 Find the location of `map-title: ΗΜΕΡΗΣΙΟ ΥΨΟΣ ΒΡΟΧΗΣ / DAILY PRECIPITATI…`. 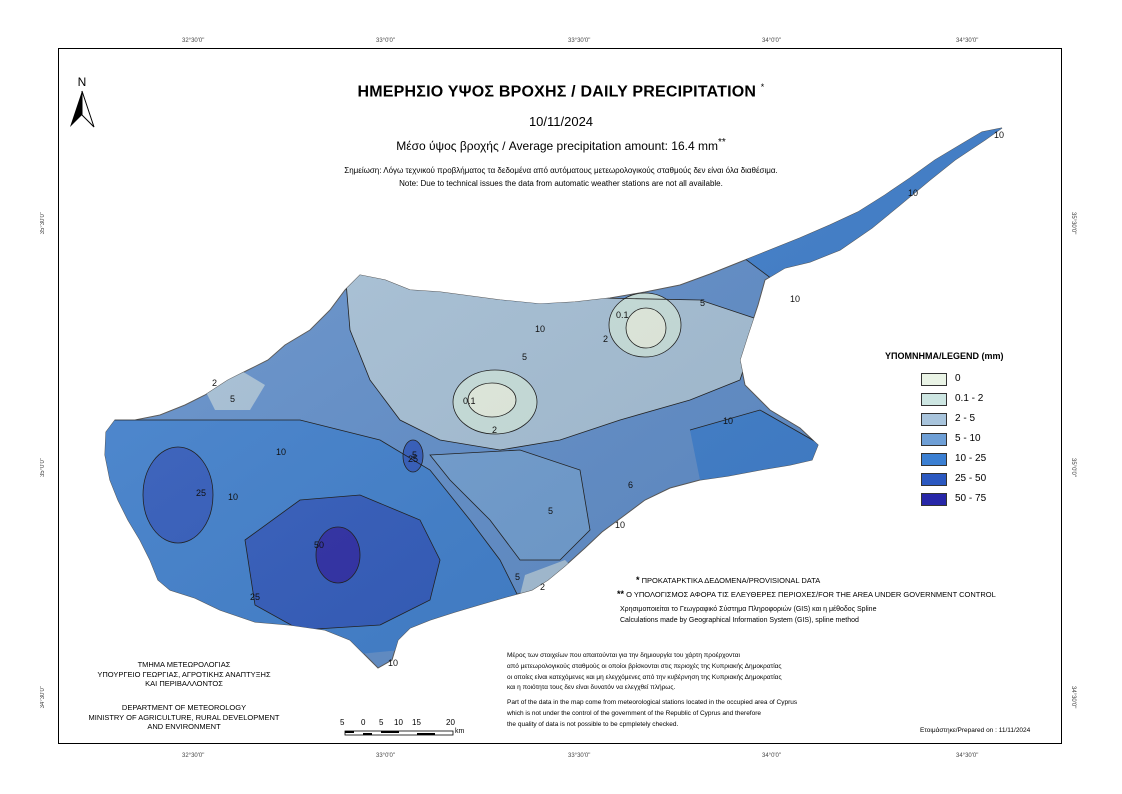

map-title: ΗΜΕΡΗΣΙΟ ΥΨΟΣ ΒΡΟΧΗΣ / DAILY PRECIPITATI… is located at coordinates (561, 91).